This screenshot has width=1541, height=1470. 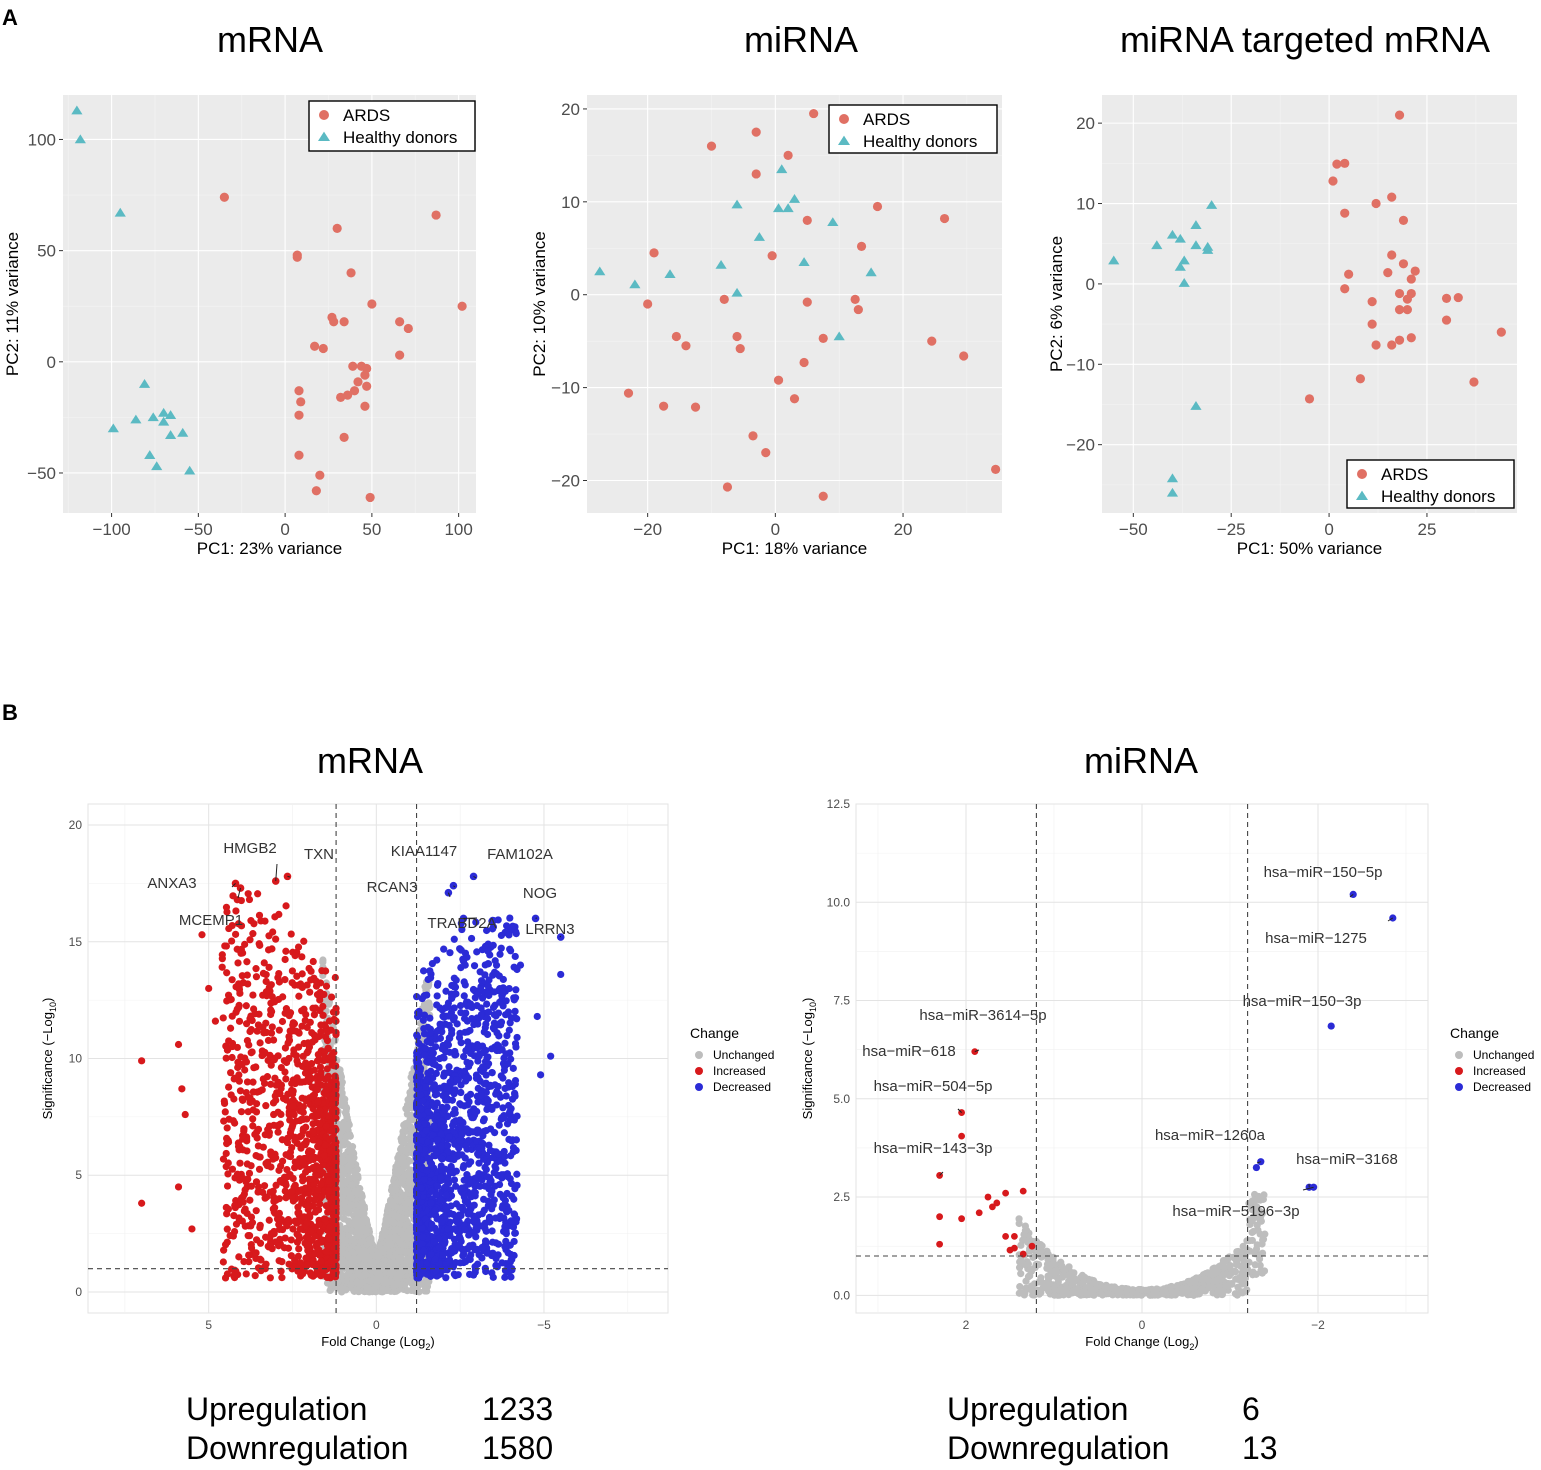 I want to click on legend-box, so click(x=392, y=126).